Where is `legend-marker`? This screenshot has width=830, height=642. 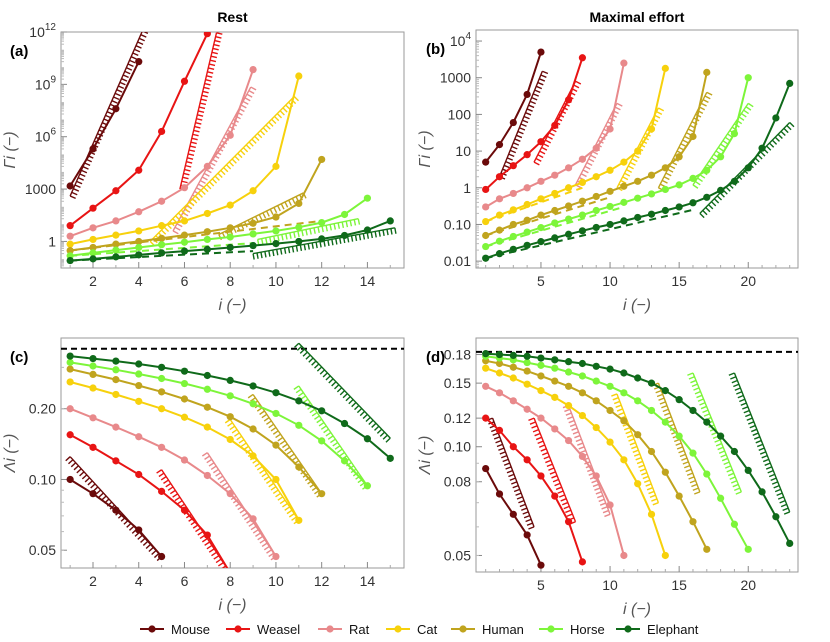
legend-marker is located at coordinates (551, 629).